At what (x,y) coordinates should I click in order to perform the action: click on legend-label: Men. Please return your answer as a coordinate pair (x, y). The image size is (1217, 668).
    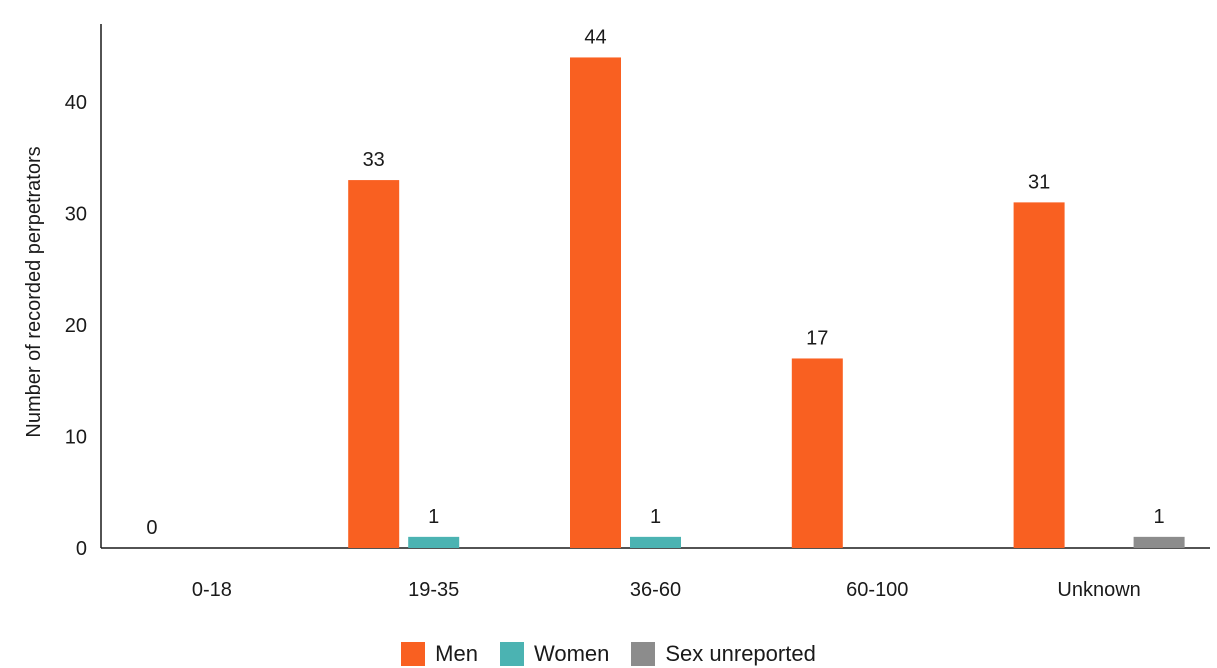
    Looking at the image, I should click on (456, 653).